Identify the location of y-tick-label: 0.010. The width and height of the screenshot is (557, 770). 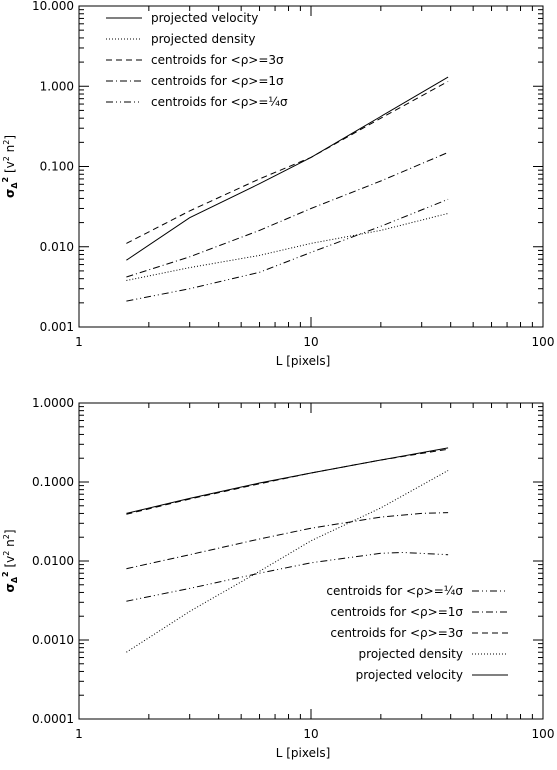
(57, 247).